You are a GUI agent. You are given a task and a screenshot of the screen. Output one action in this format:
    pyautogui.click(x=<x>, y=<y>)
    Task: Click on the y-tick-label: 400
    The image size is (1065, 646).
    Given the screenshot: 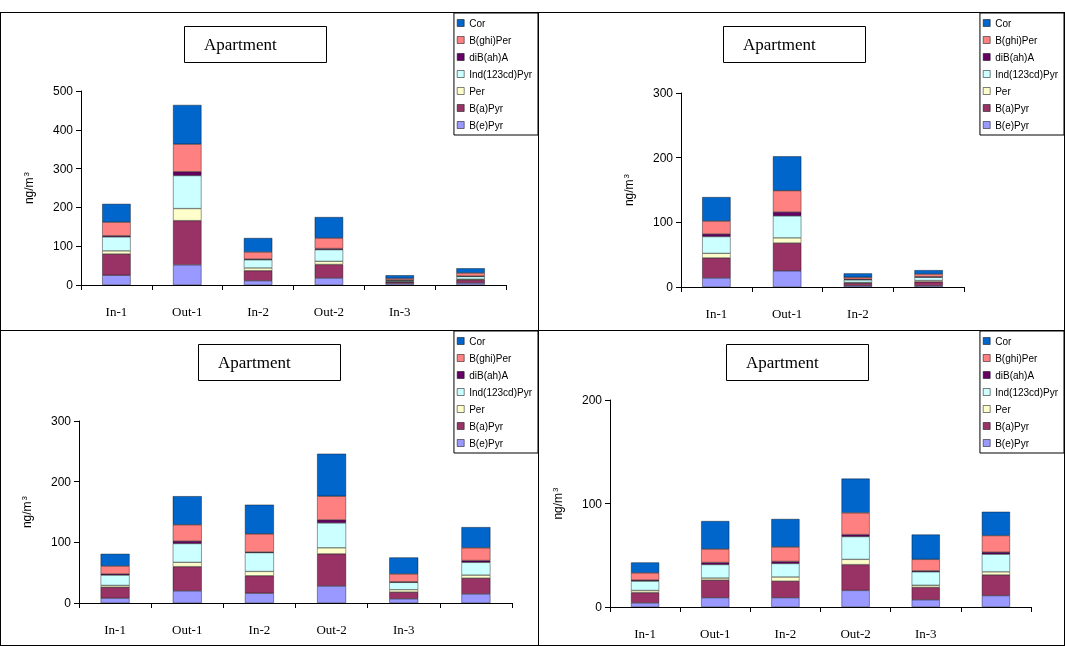 What is the action you would take?
    pyautogui.click(x=63, y=129)
    